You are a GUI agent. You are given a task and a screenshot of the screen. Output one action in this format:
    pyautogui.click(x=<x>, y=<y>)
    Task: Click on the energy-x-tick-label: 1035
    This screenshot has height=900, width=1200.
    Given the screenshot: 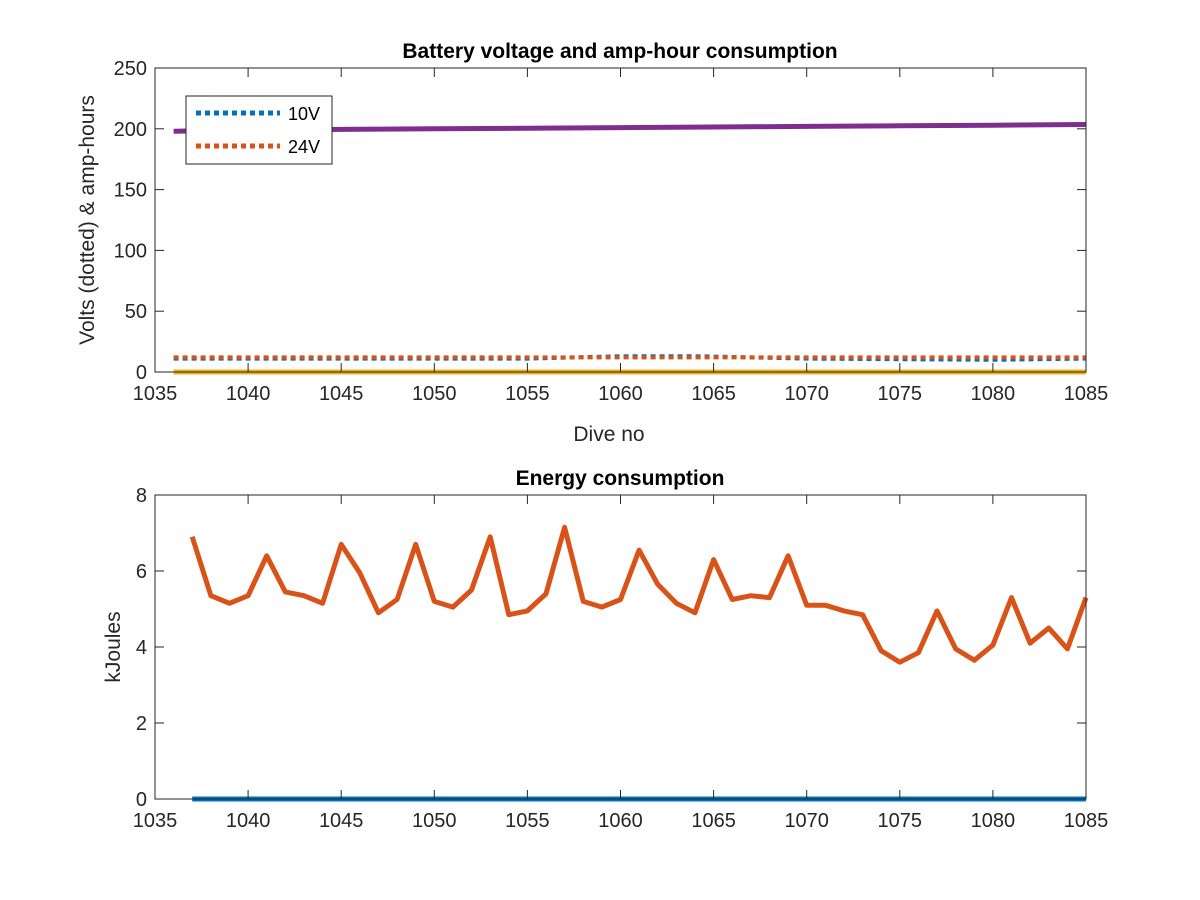 What is the action you would take?
    pyautogui.click(x=155, y=821)
    